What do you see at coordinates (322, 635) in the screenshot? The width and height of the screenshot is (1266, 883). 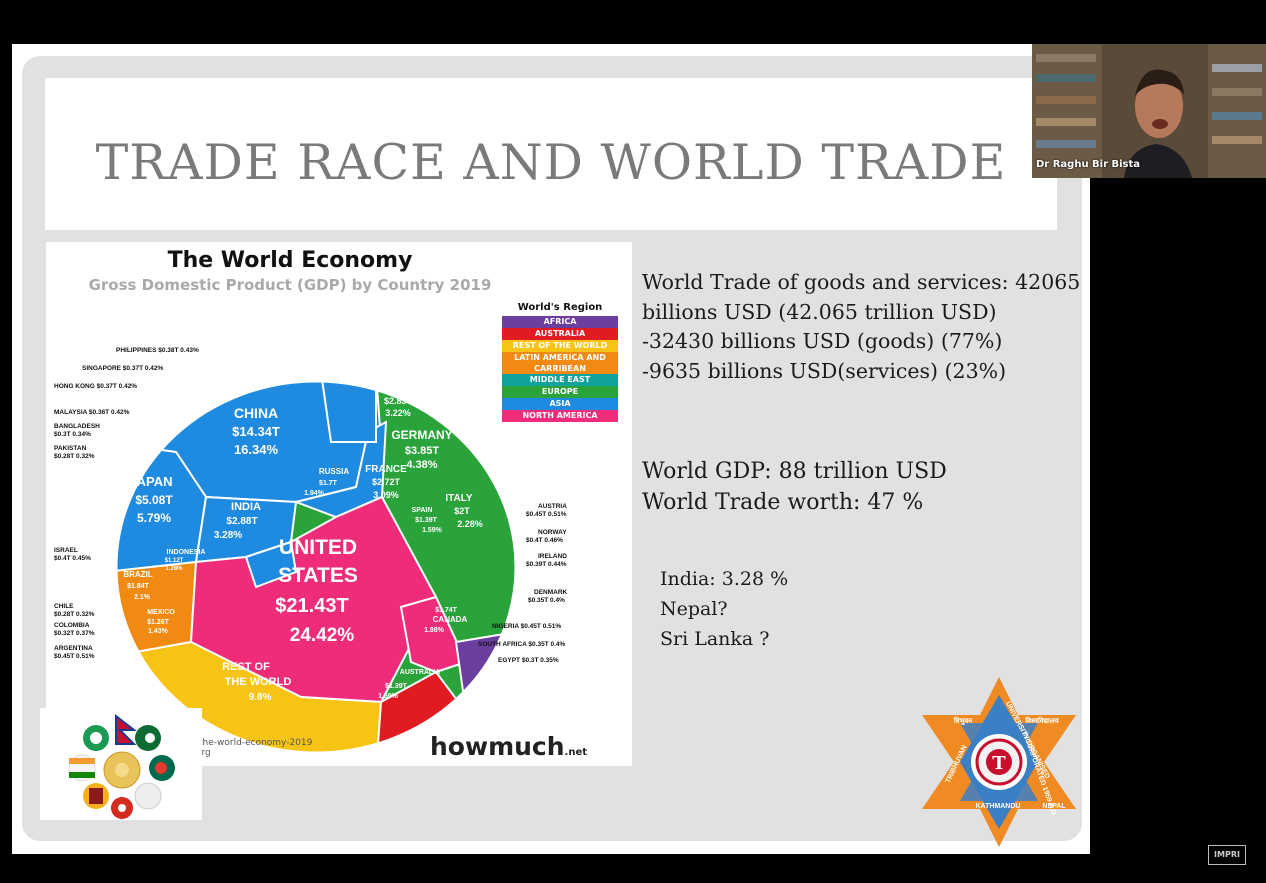 I see `us-pct: 24.42%` at bounding box center [322, 635].